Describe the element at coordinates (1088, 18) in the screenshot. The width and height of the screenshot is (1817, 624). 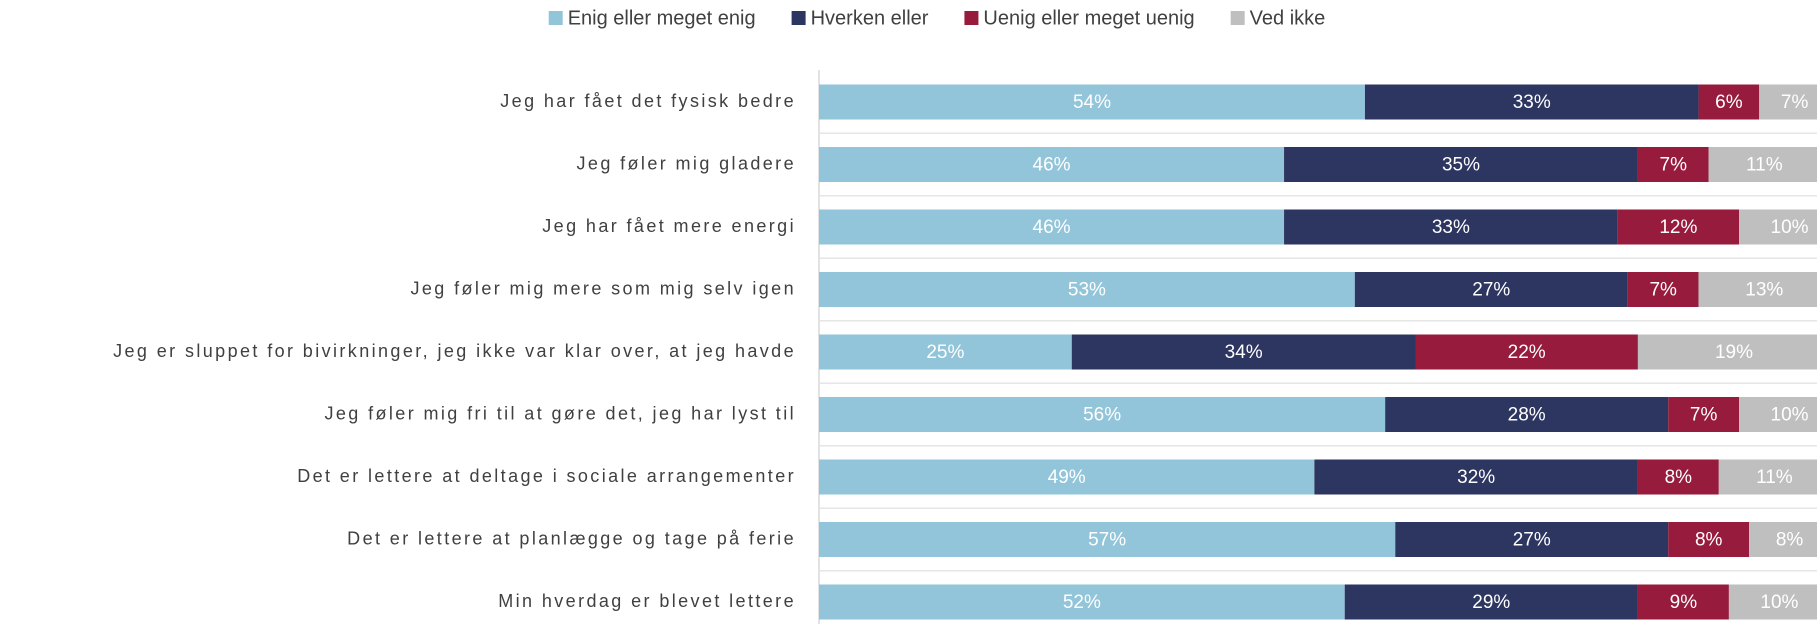
I see `legend-label: Uenig eller meget uenig` at that location.